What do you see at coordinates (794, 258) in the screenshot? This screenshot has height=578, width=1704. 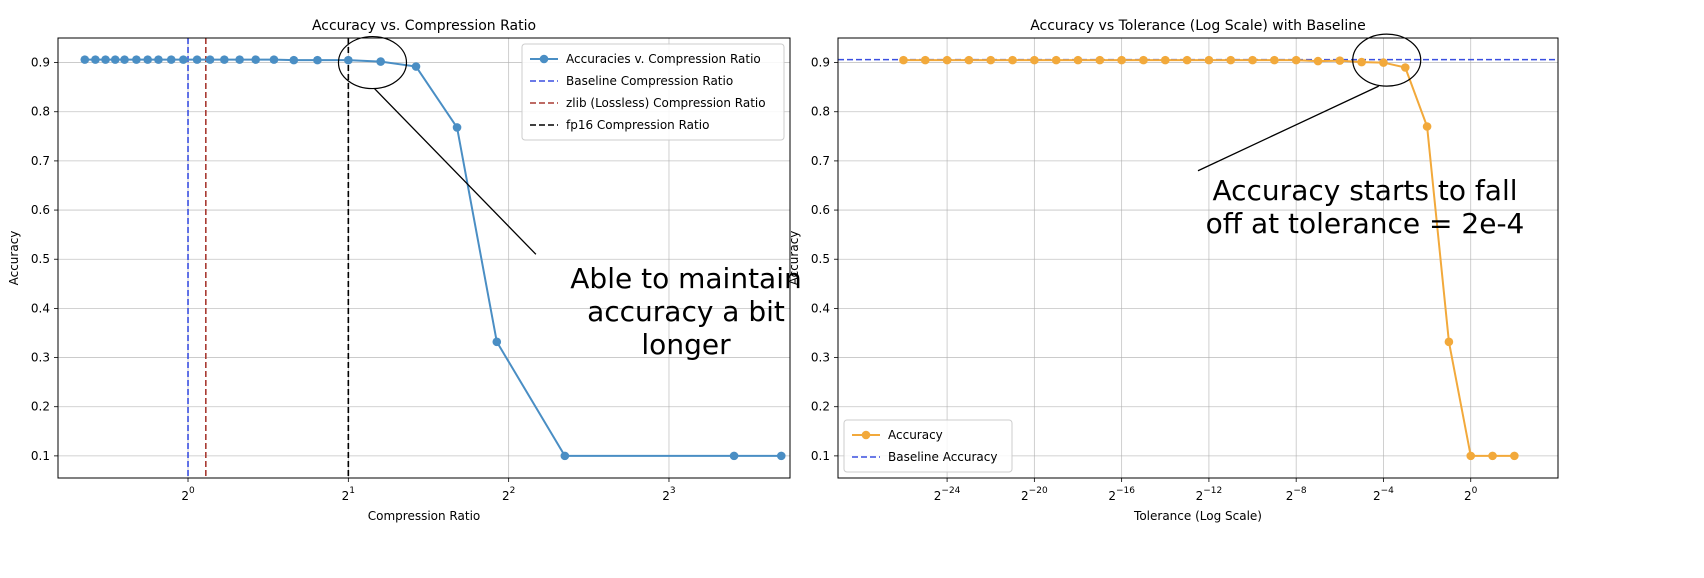 I see `y-axis-label: Accuracy` at bounding box center [794, 258].